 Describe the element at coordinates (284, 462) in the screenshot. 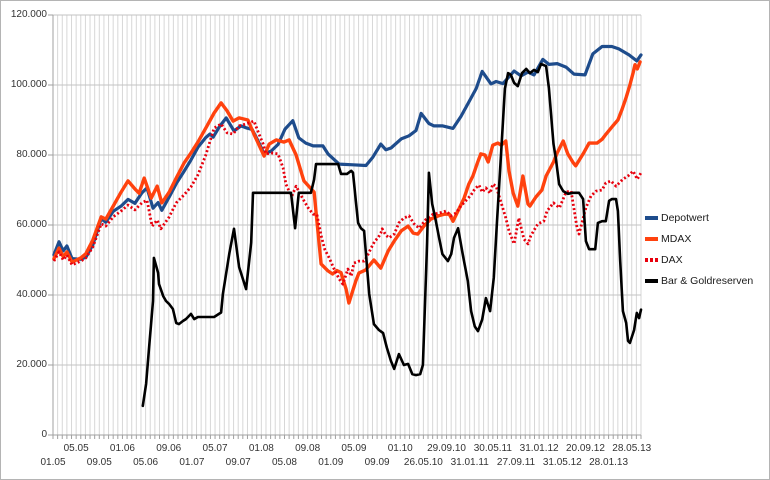

I see `x-axis-label: 05.08` at that location.